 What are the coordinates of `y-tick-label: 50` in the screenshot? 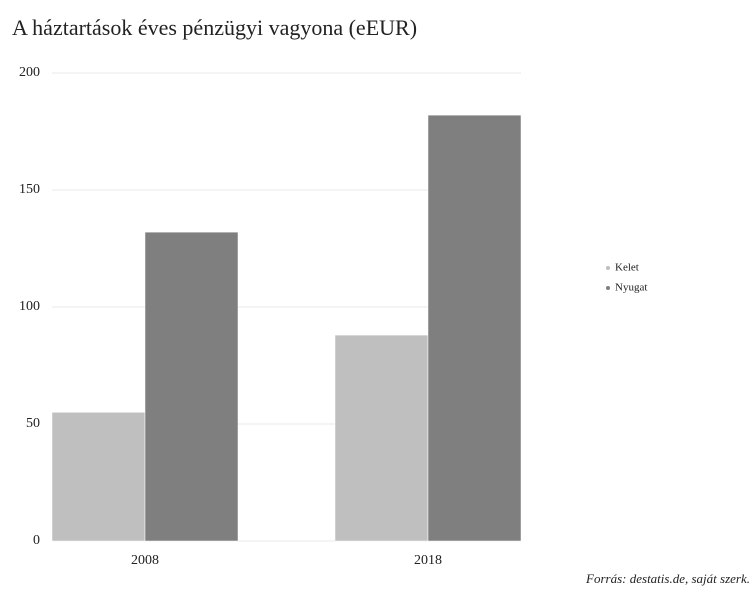 It's located at (33, 423).